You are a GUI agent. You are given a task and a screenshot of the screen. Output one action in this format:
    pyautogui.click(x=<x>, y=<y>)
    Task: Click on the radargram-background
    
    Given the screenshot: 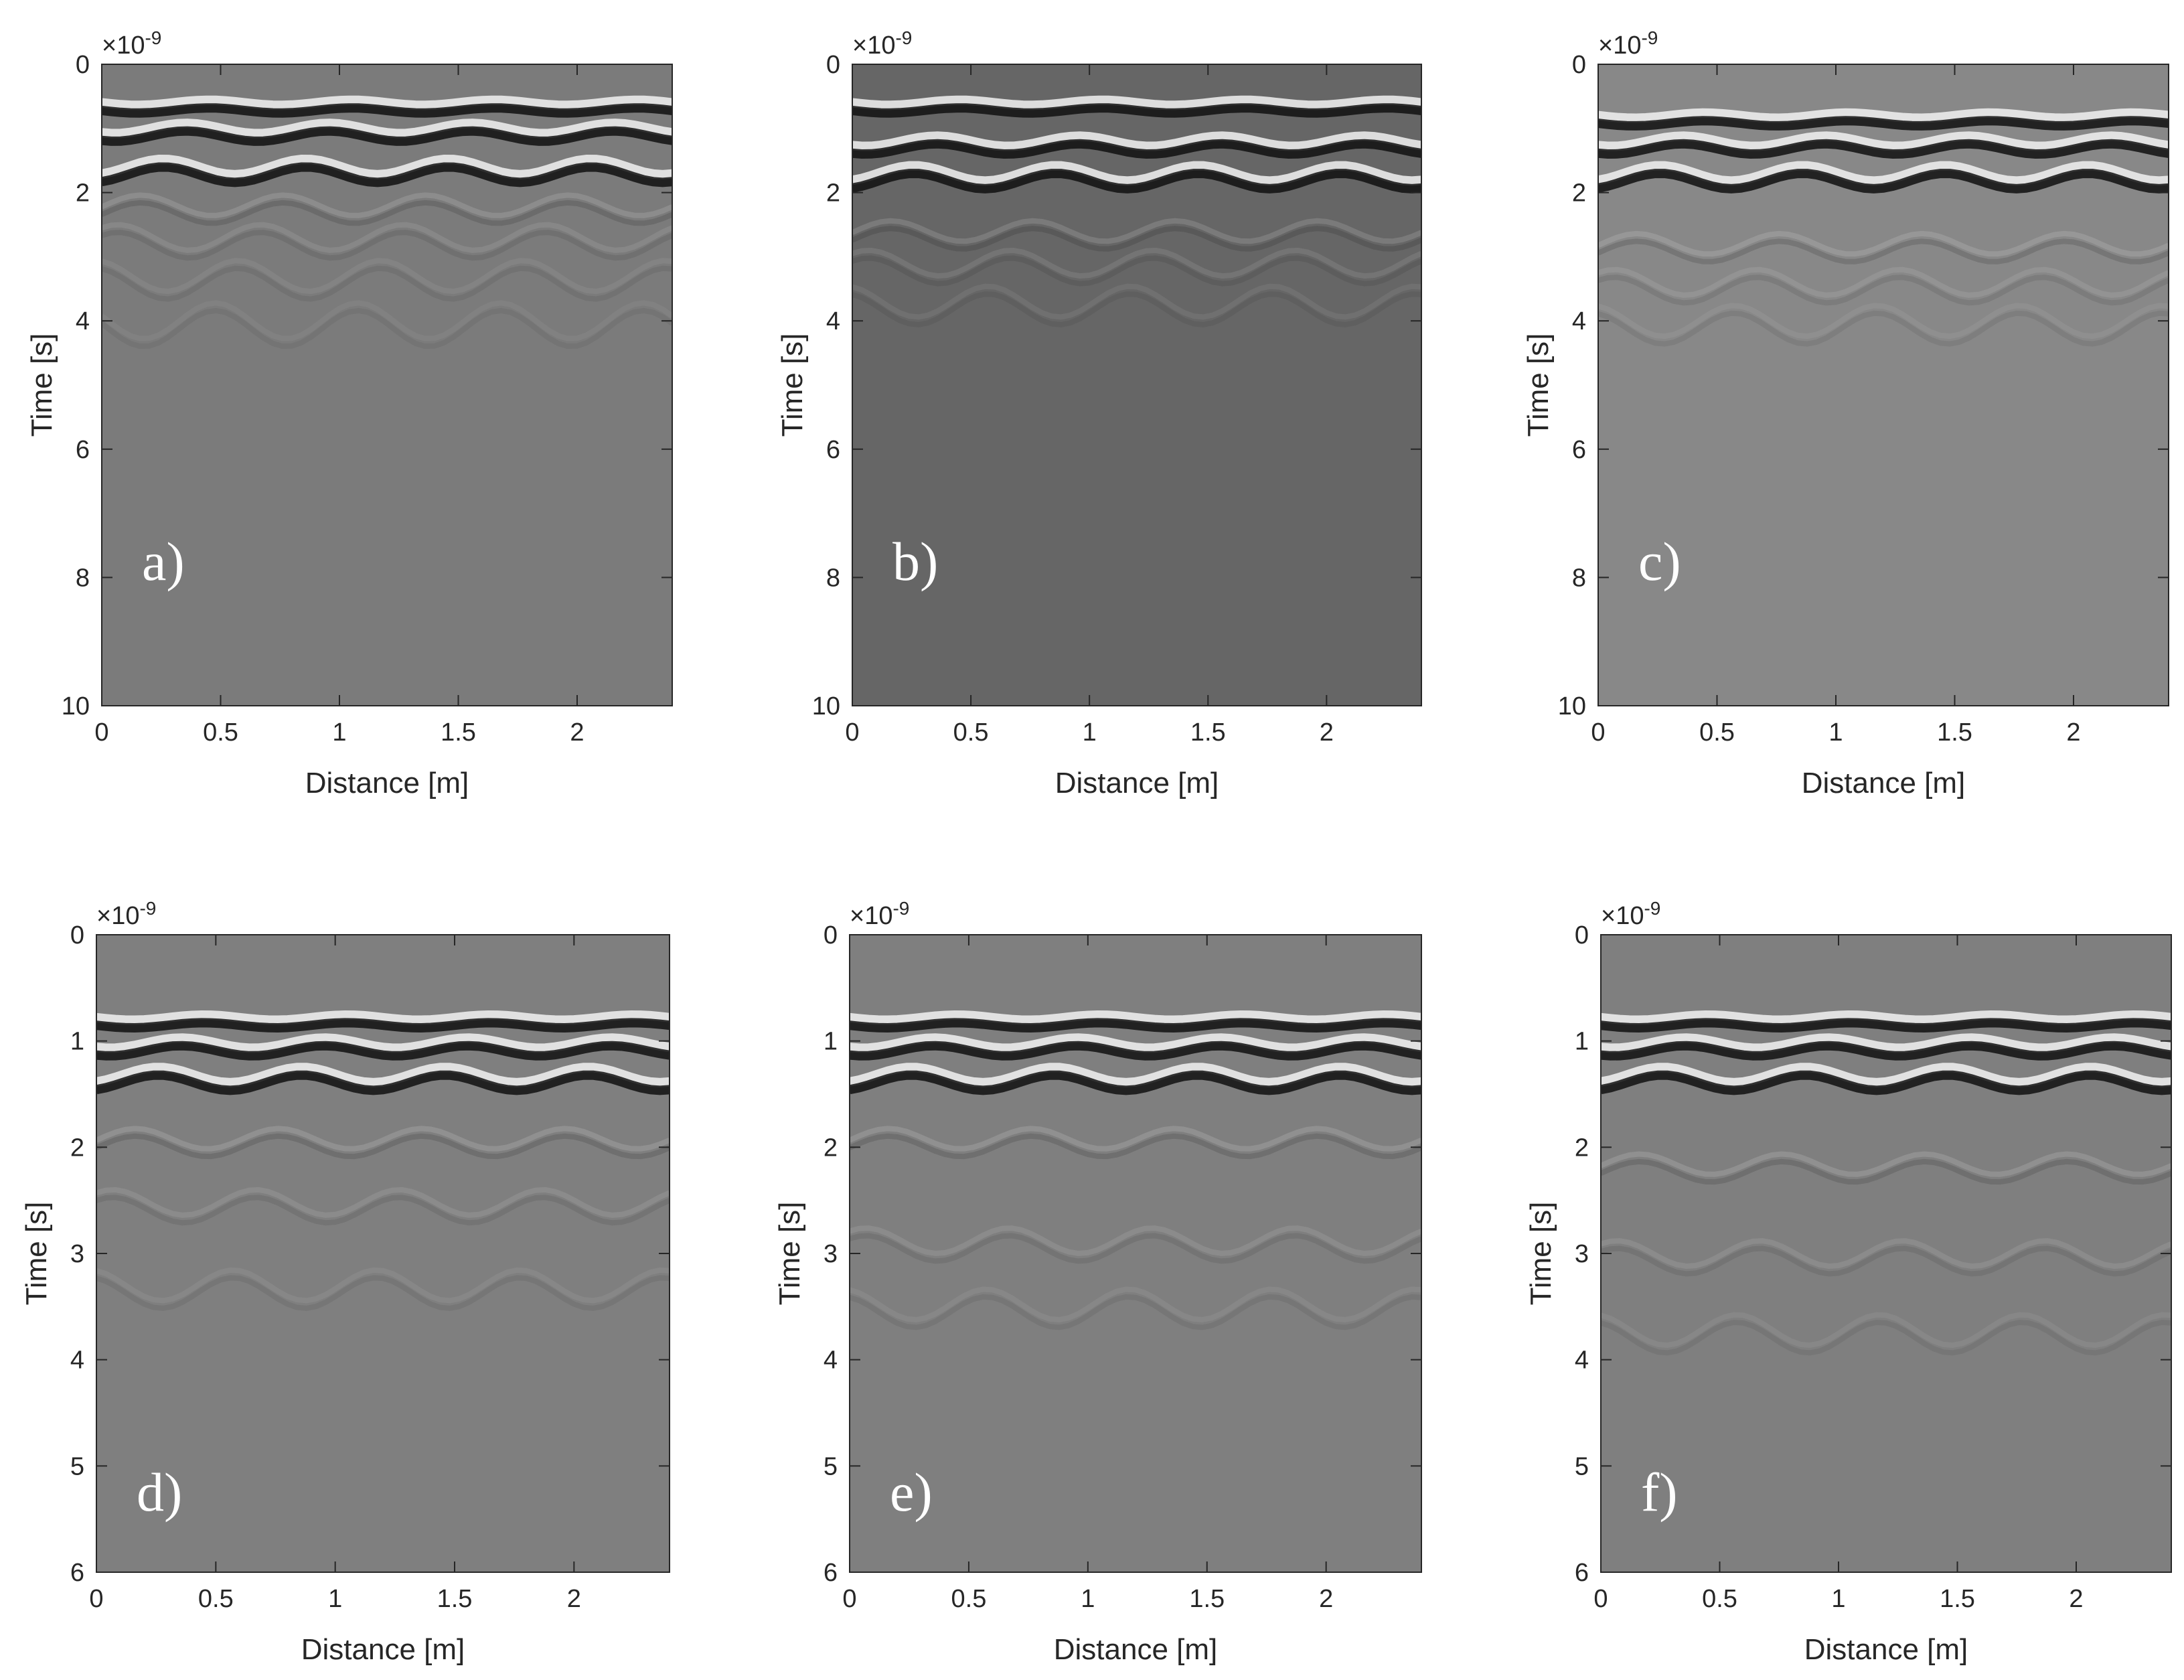 What is the action you would take?
    pyautogui.click(x=1883, y=385)
    